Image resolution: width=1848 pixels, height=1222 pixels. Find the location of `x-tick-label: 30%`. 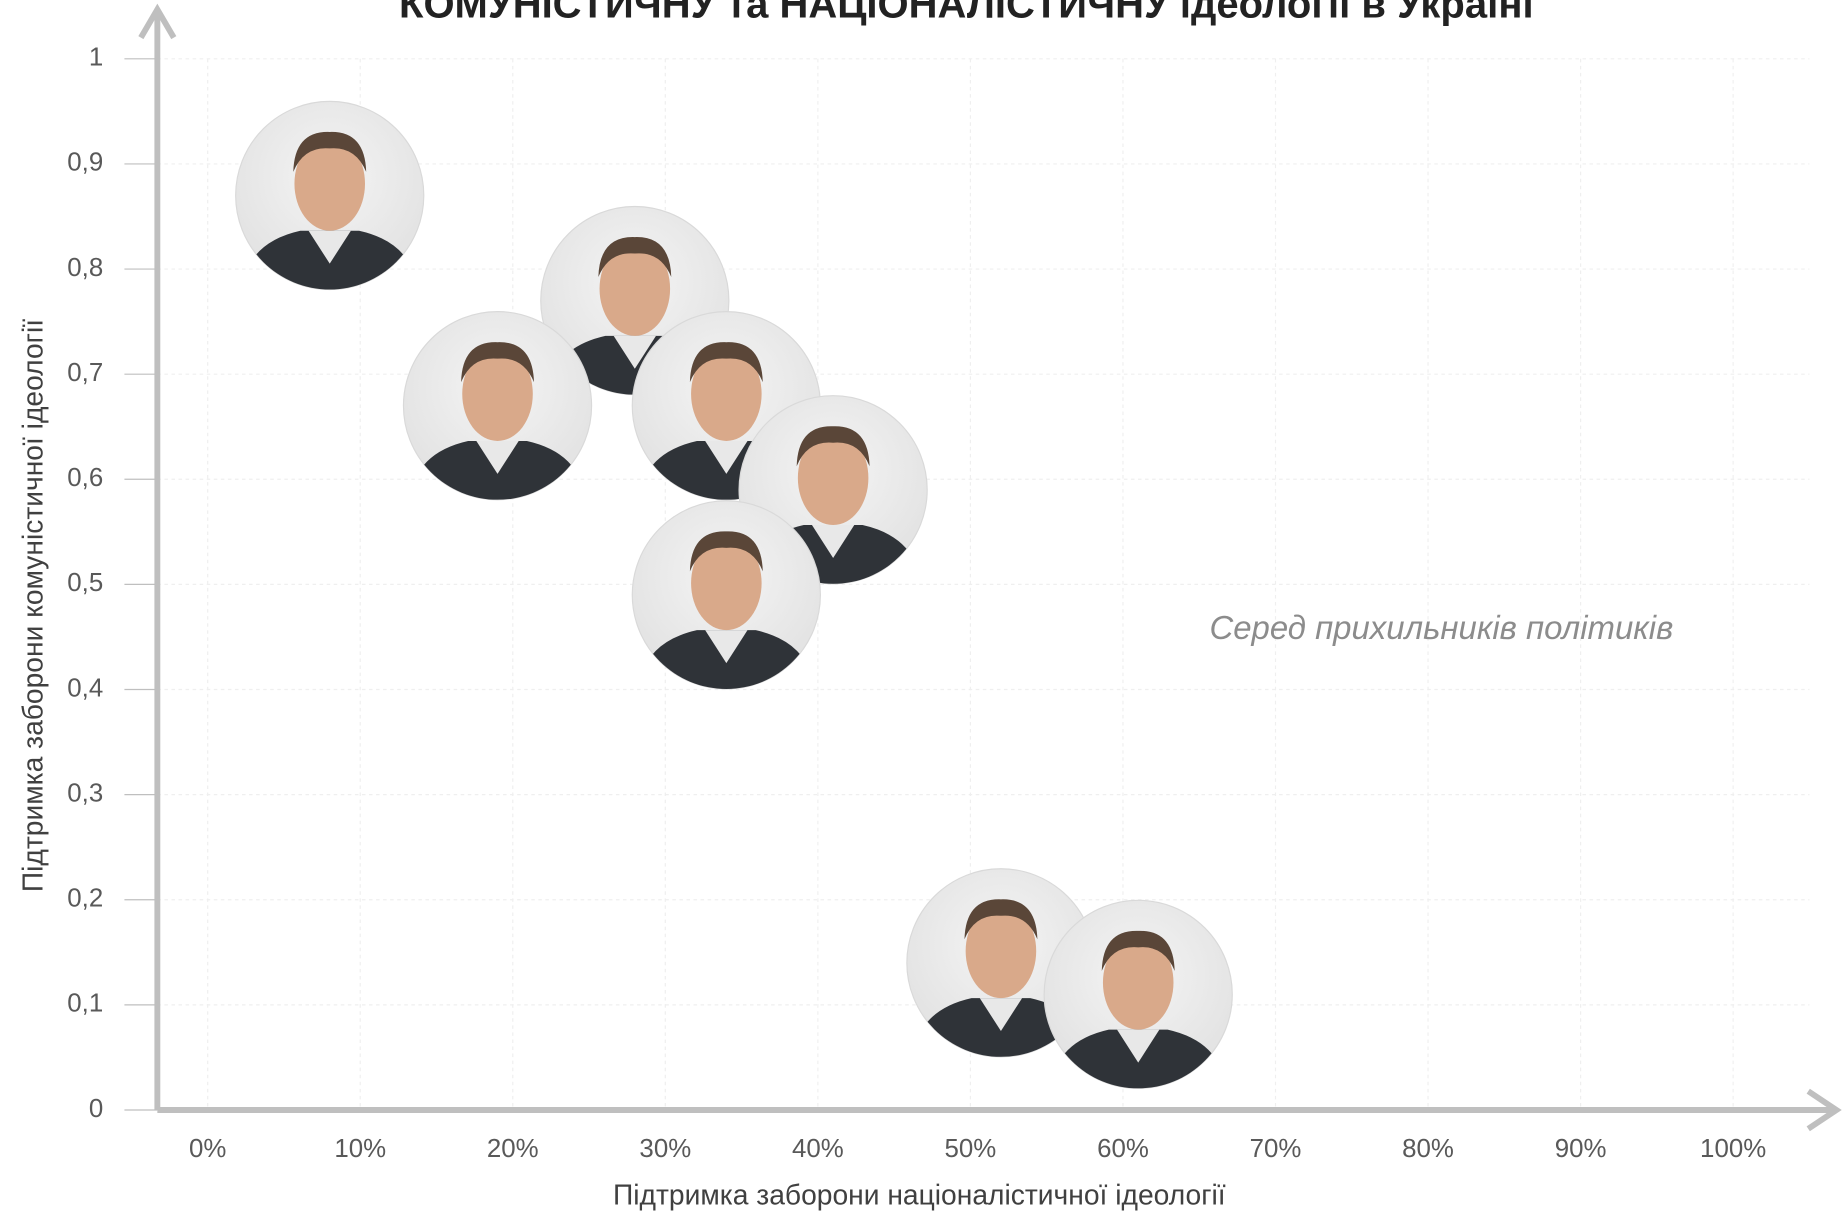

x-tick-label: 30% is located at coordinates (665, 1149).